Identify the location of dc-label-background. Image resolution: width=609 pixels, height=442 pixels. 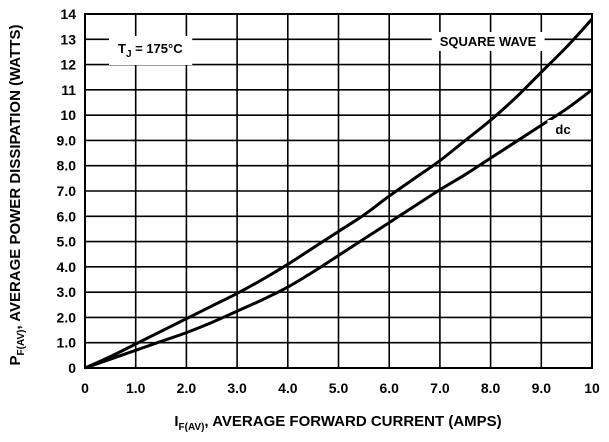
(563, 129).